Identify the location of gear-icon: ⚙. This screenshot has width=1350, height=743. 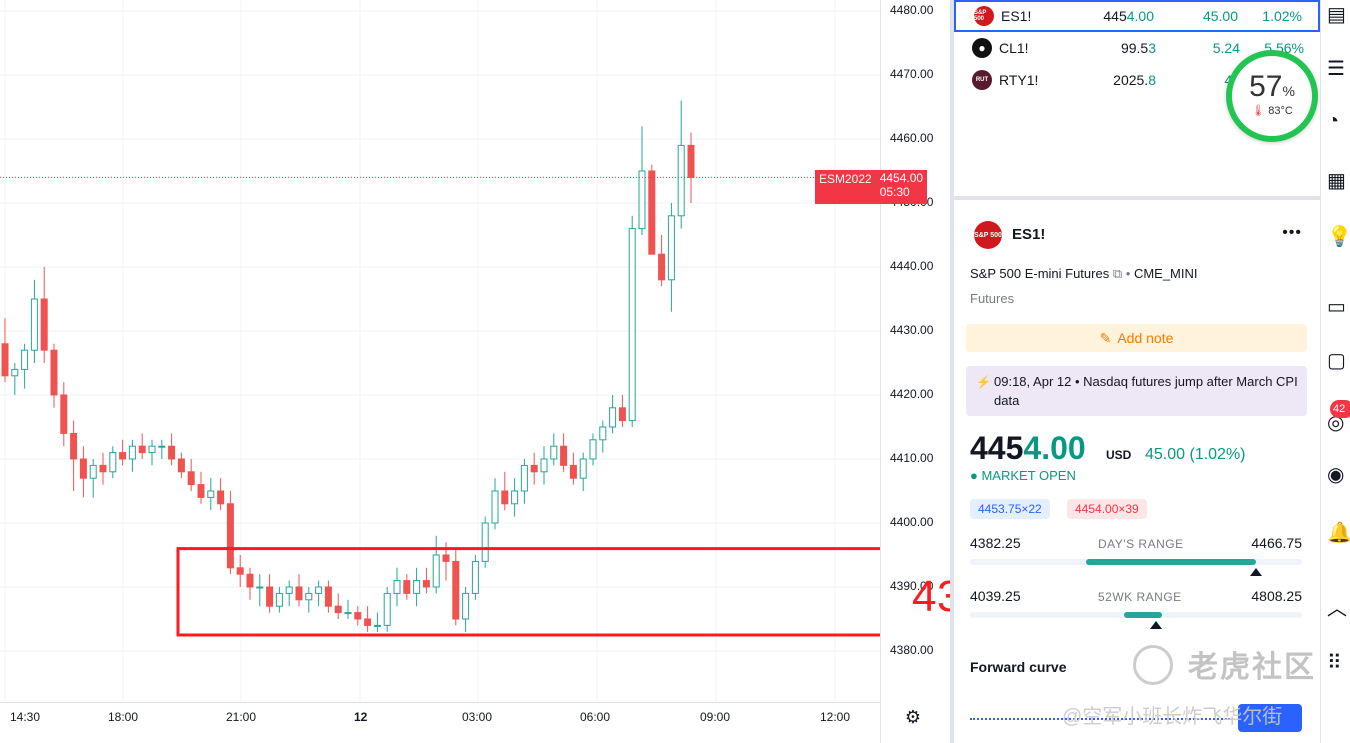
(913, 717).